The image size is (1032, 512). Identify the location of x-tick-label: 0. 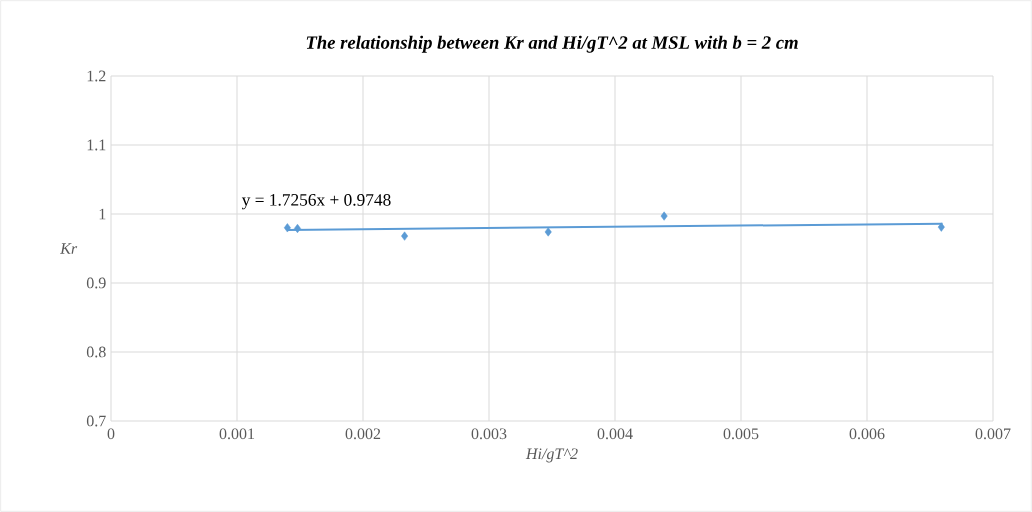
(111, 434).